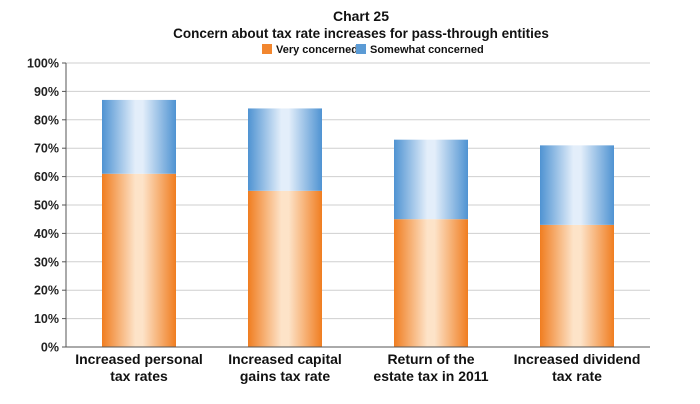  What do you see at coordinates (46, 319) in the screenshot?
I see `y-tick-label-1: 10%` at bounding box center [46, 319].